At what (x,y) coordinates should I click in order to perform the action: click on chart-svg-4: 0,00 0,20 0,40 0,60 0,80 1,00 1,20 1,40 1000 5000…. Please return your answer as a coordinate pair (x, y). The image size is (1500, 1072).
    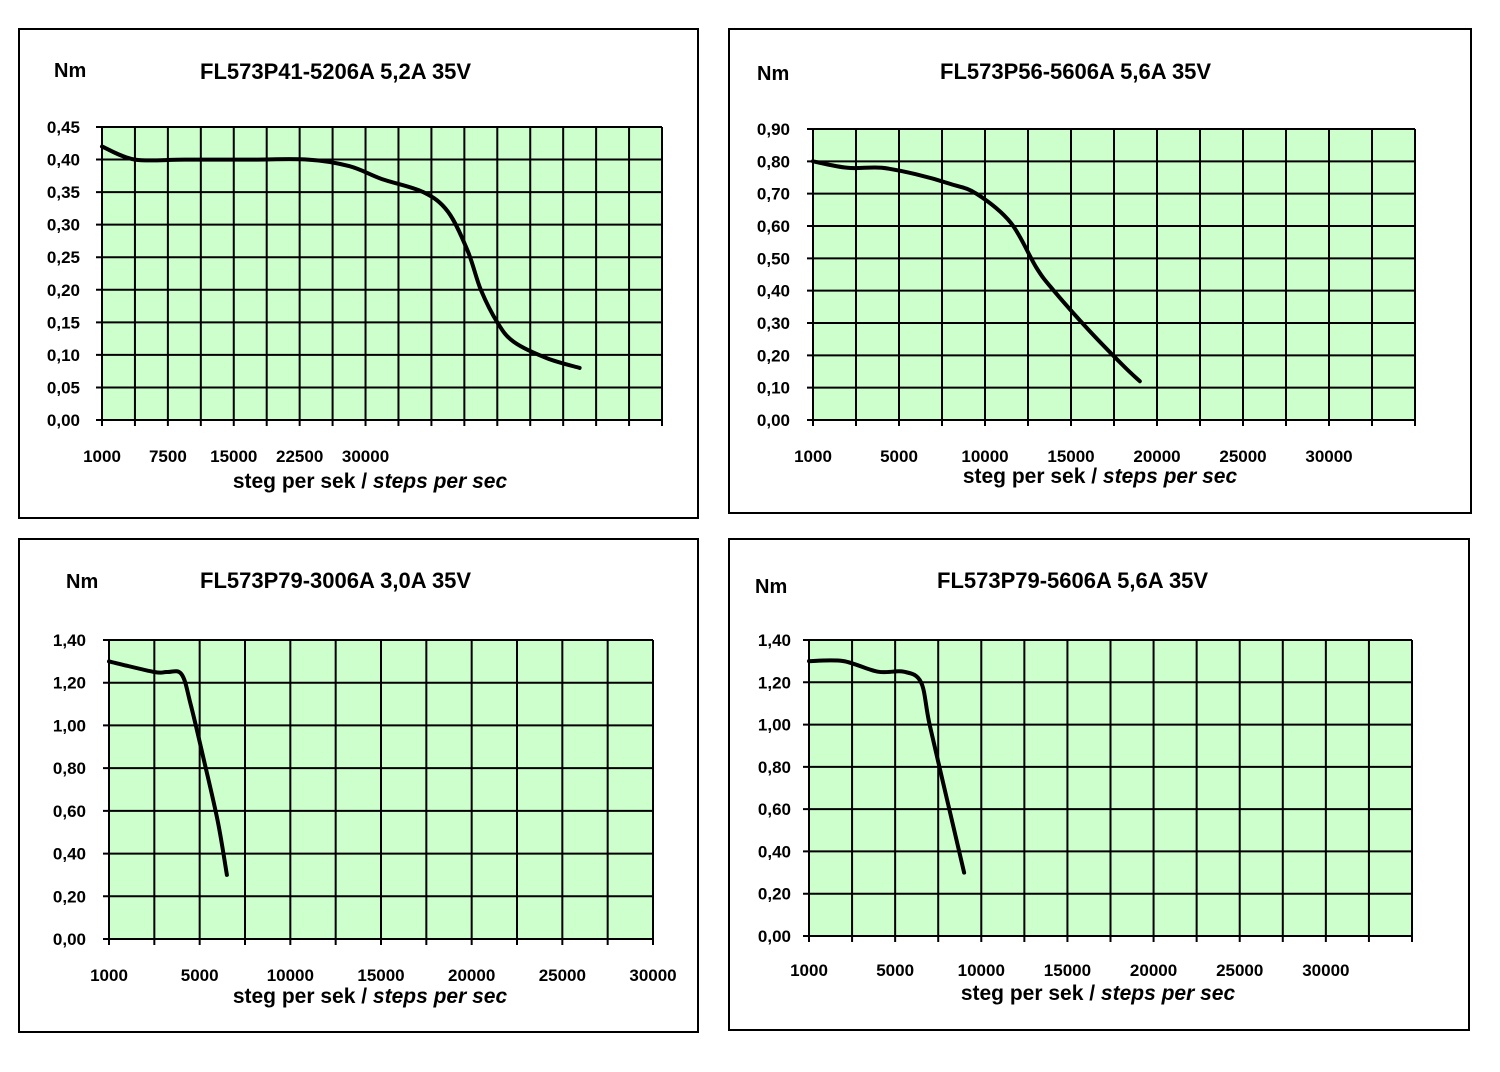
    Looking at the image, I should click on (1085, 805).